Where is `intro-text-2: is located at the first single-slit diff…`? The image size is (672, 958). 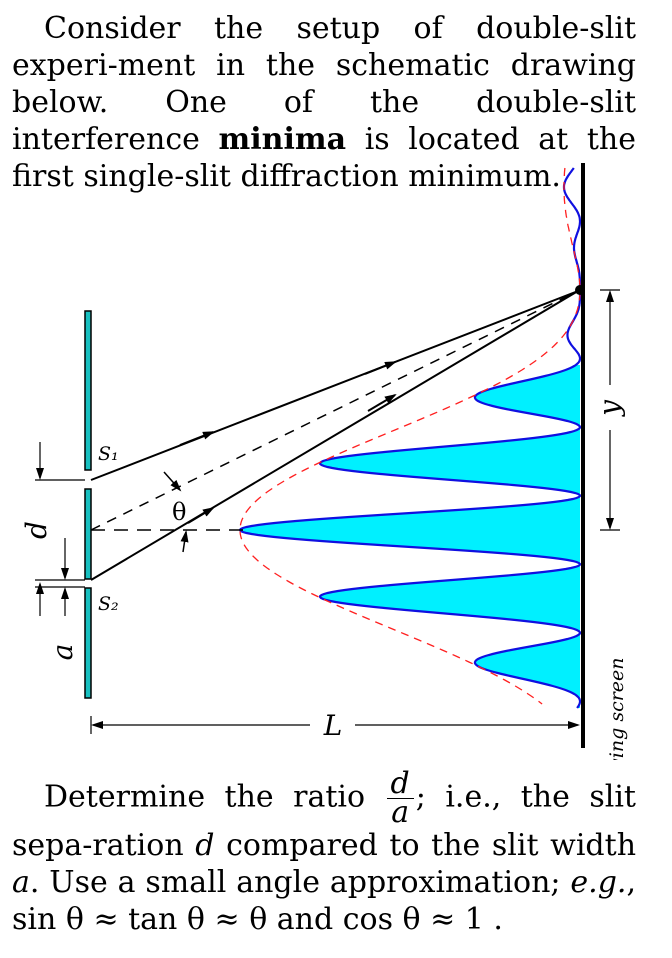
intro-text-2: is located at the first single-slit diff… is located at coordinates (324, 158).